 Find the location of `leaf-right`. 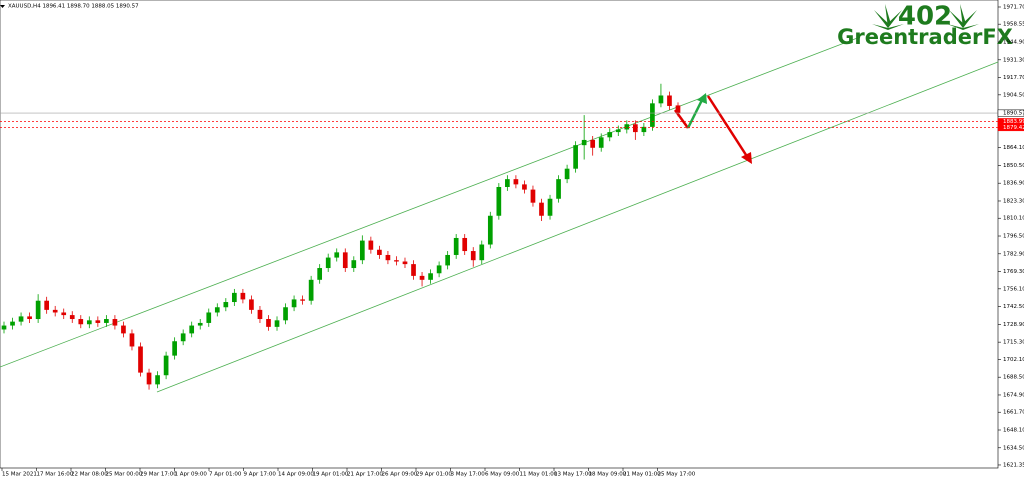

leaf-right is located at coordinates (963, 17).